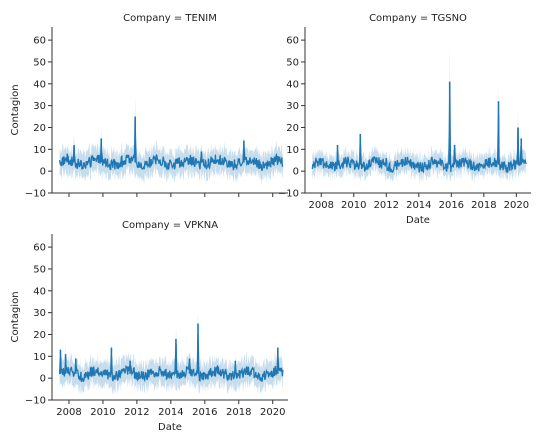 The height and width of the screenshot is (446, 550). I want to click on facet-title: Company = TGSNO, so click(418, 18).